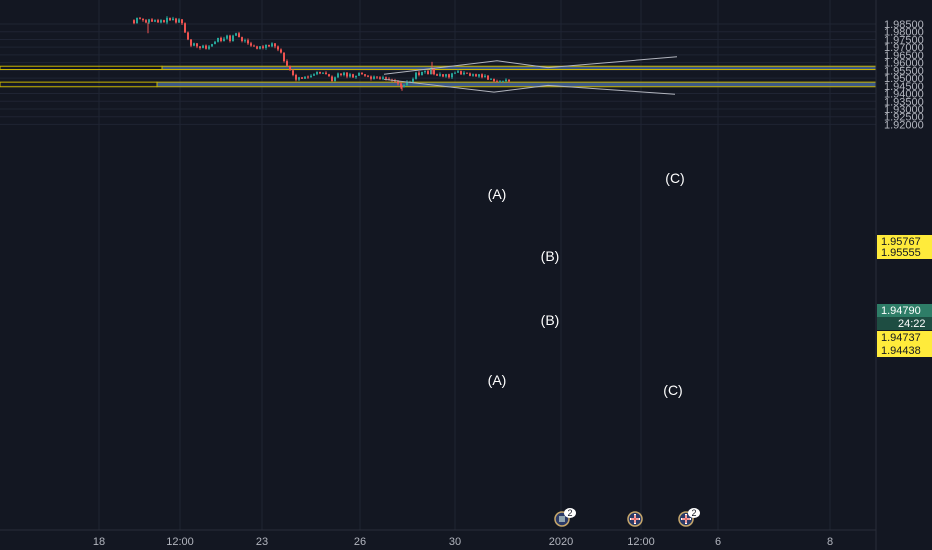  I want to click on price-axis-panel, so click(904, 275).